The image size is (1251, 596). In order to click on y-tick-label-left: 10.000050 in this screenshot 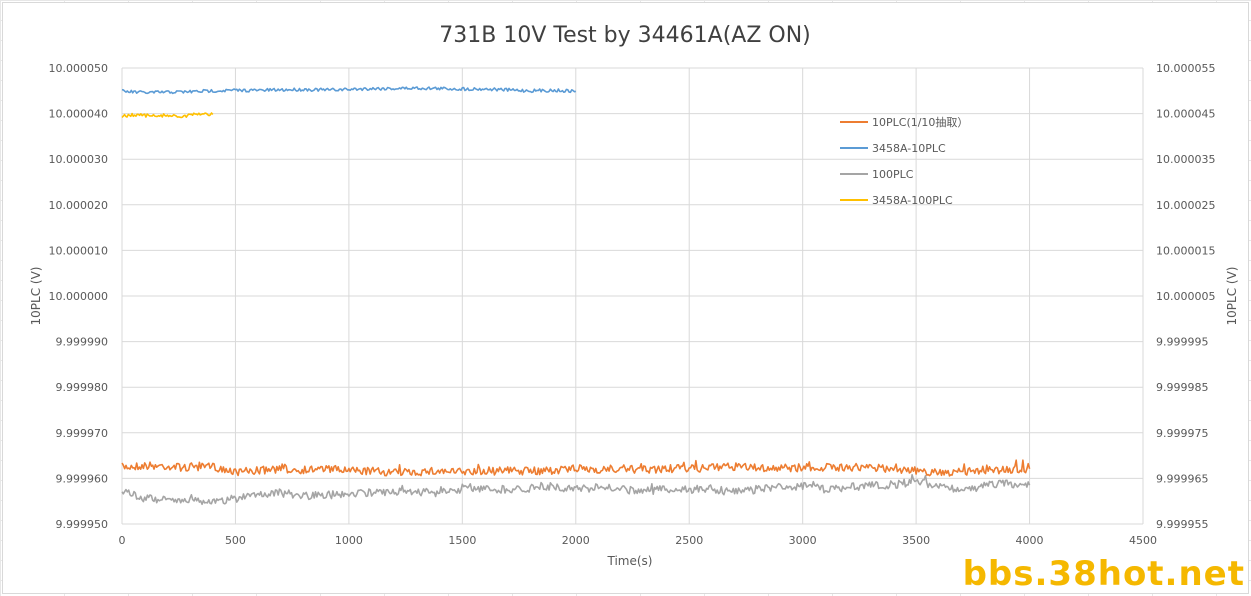, I will do `click(79, 68)`.